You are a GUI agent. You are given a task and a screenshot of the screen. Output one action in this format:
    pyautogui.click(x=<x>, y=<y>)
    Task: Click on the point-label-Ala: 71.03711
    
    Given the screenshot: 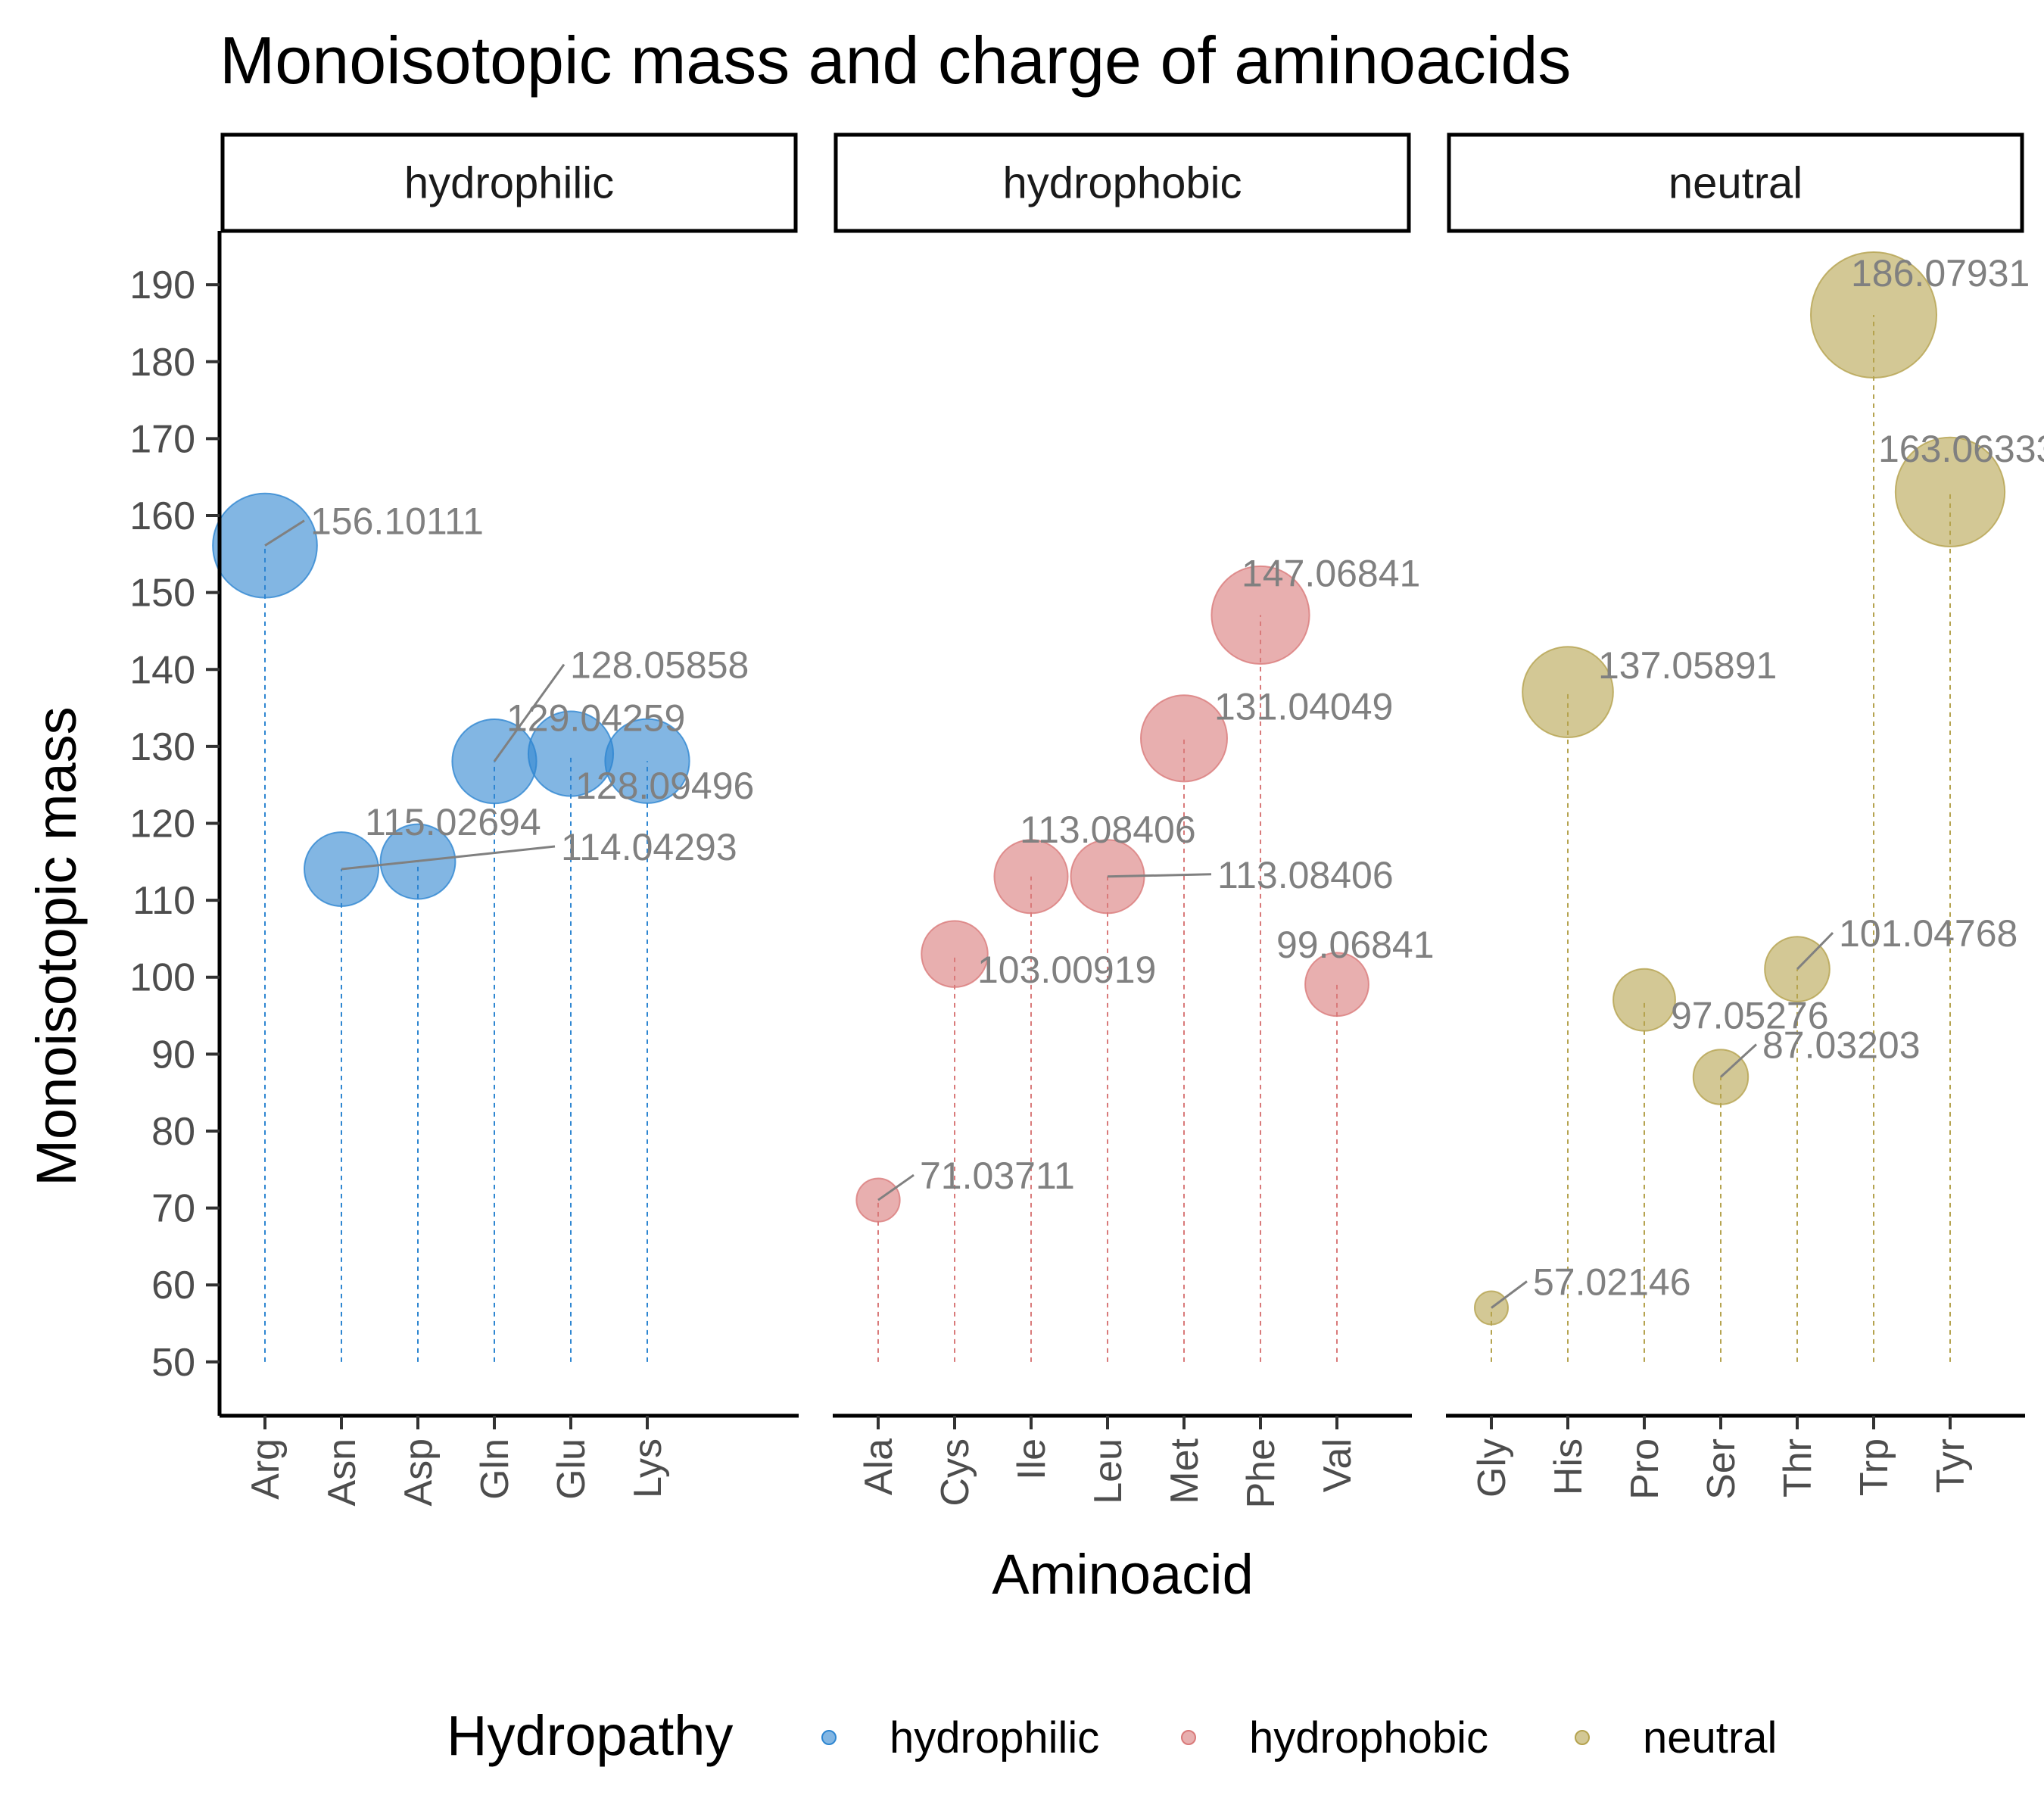 What is the action you would take?
    pyautogui.click(x=998, y=1176)
    